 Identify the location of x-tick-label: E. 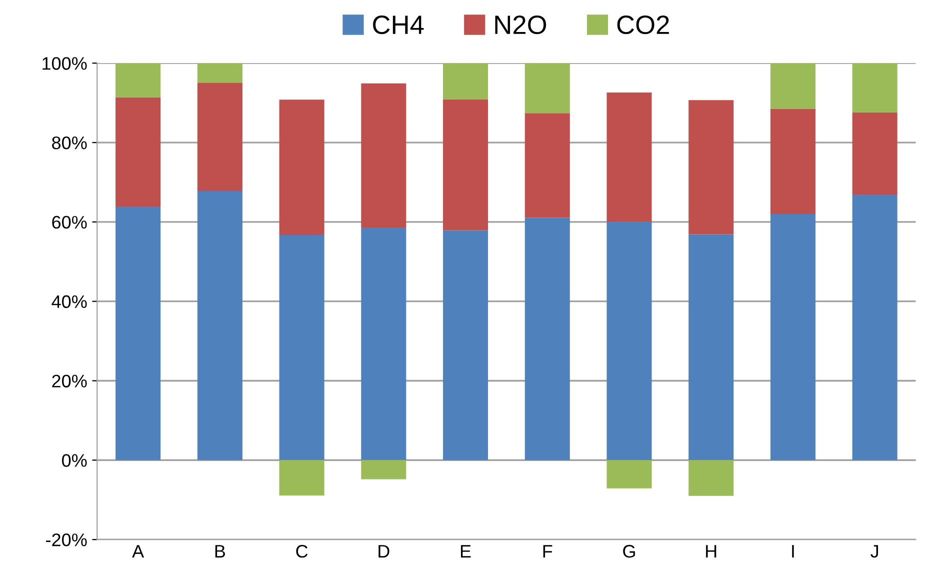
(465, 551).